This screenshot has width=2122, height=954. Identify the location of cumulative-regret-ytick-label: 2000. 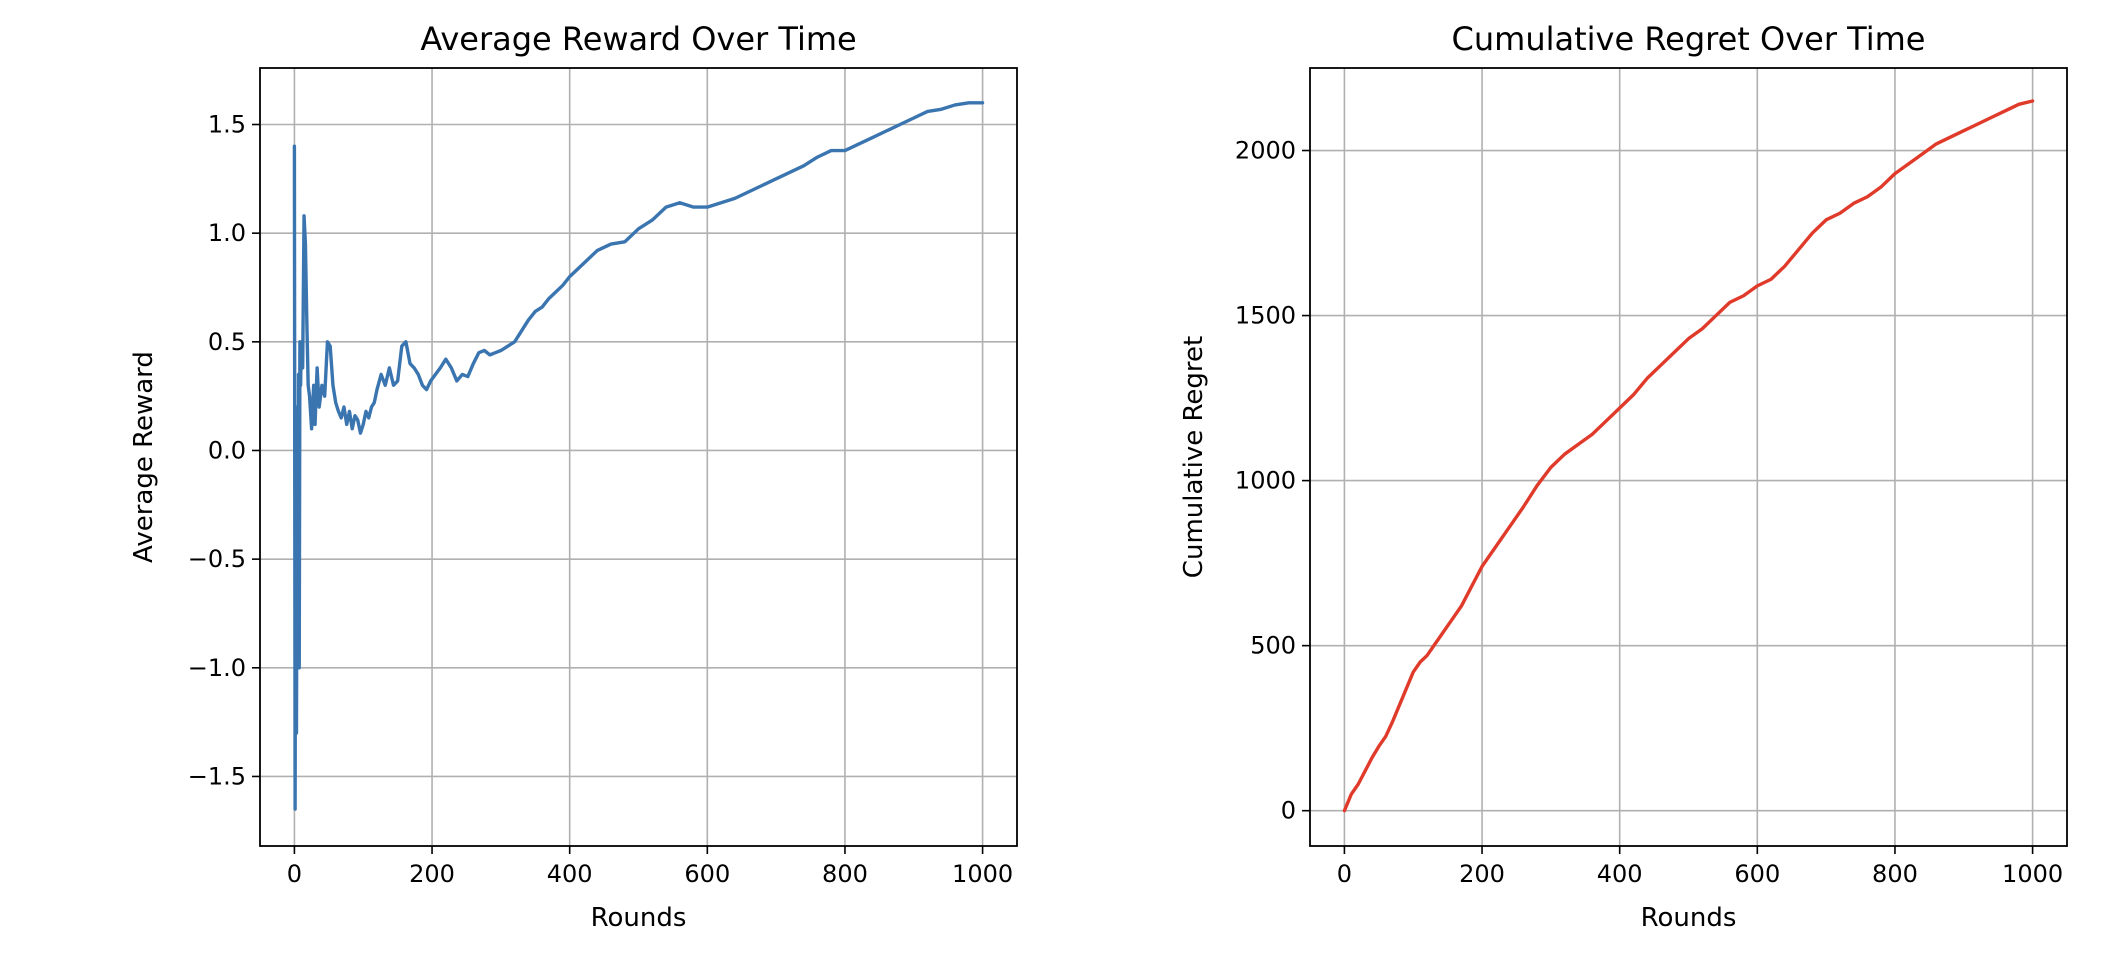
(1265, 151).